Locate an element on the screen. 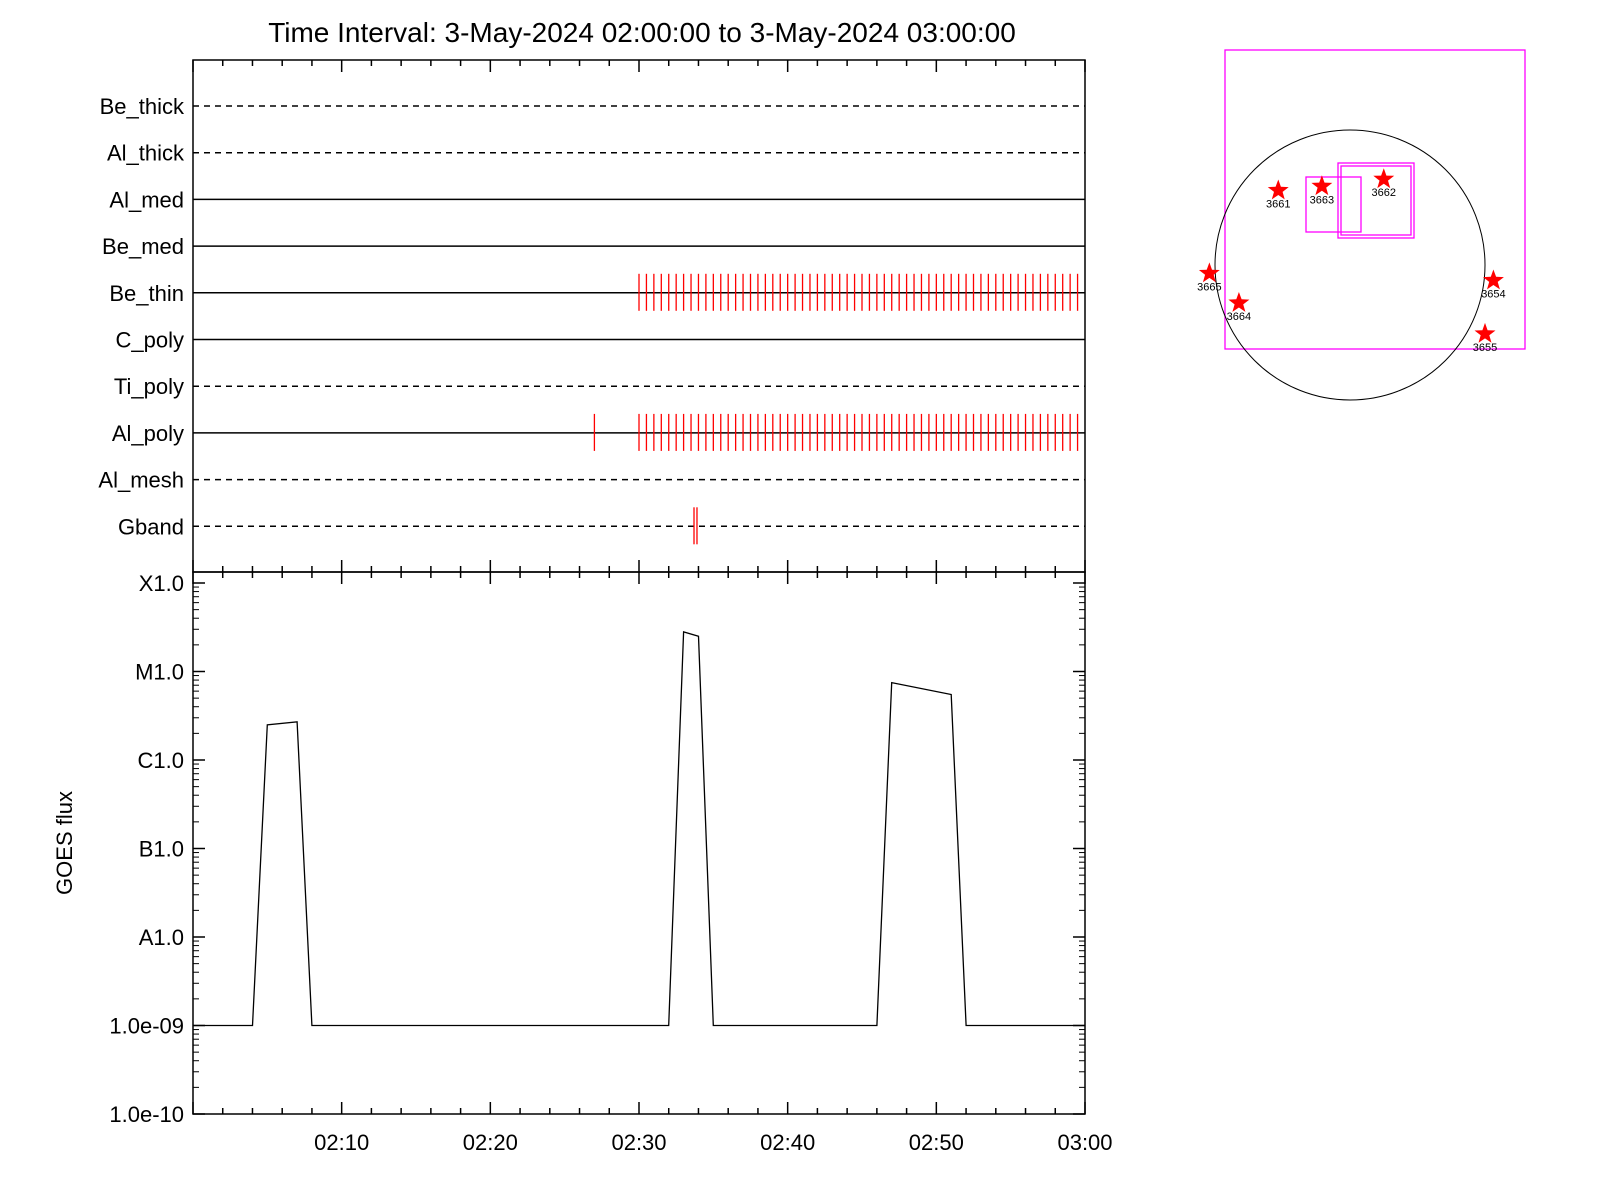 The width and height of the screenshot is (1600, 1200). timeline-row-label: Al_mesh is located at coordinates (141, 480).